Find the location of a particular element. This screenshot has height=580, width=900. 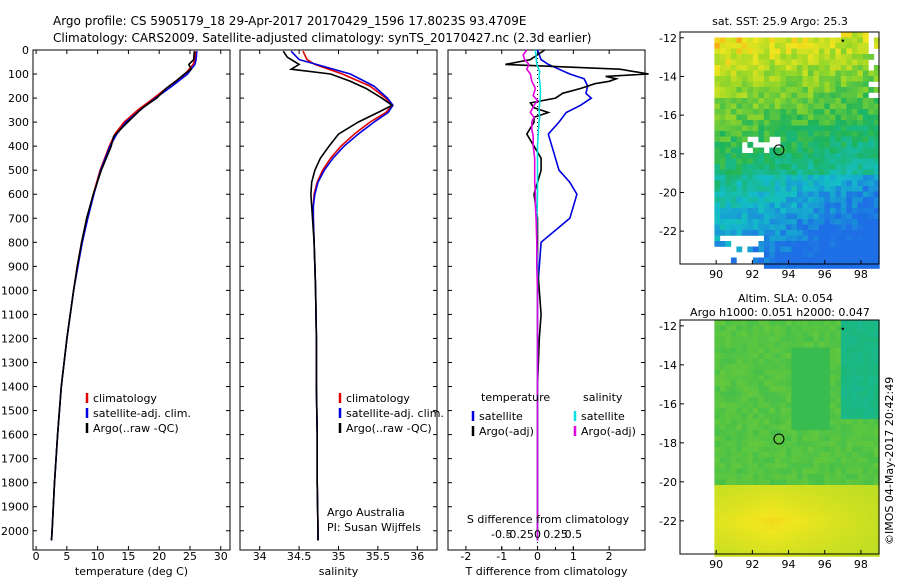

diff-legend-salinity-item: satellite is located at coordinates (603, 416).